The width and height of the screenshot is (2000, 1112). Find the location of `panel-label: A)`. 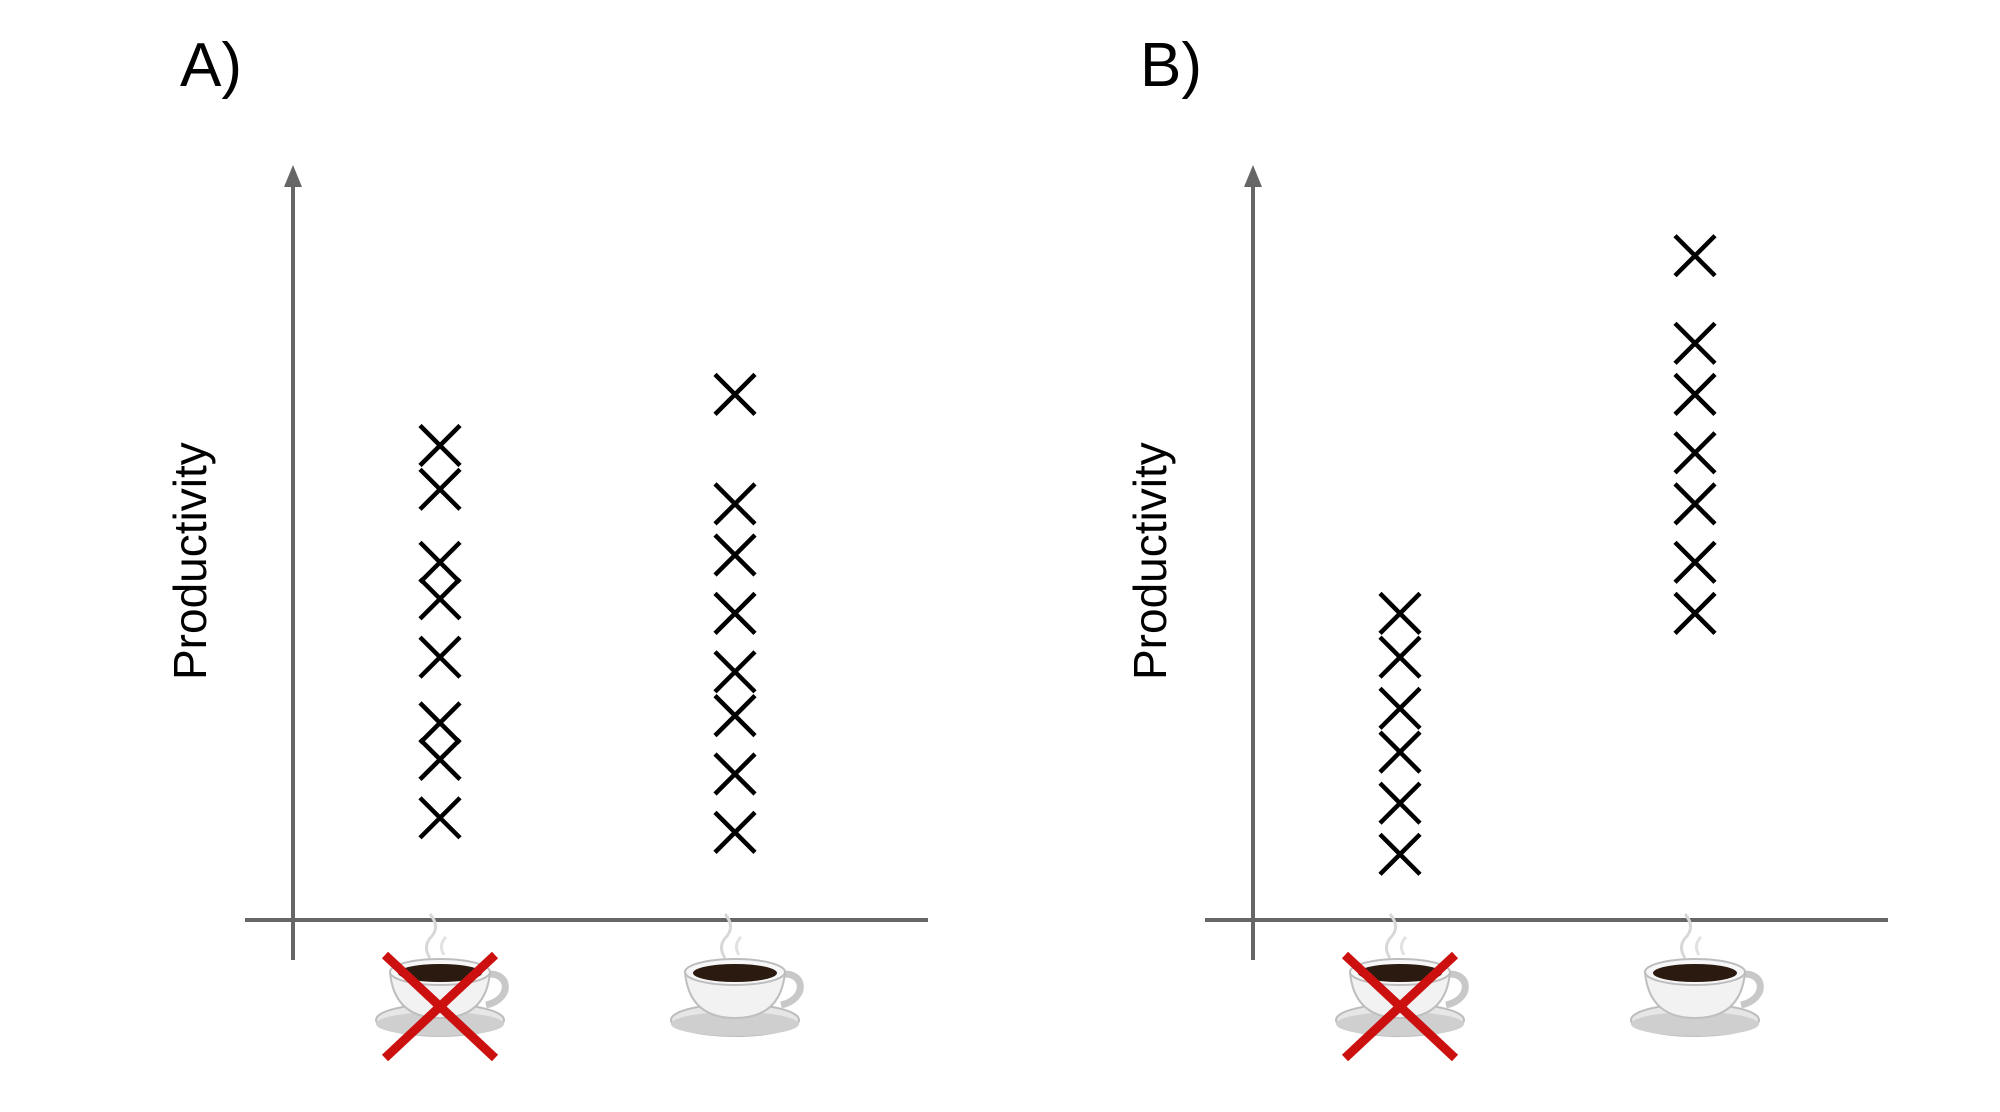

panel-label: A) is located at coordinates (211, 65).